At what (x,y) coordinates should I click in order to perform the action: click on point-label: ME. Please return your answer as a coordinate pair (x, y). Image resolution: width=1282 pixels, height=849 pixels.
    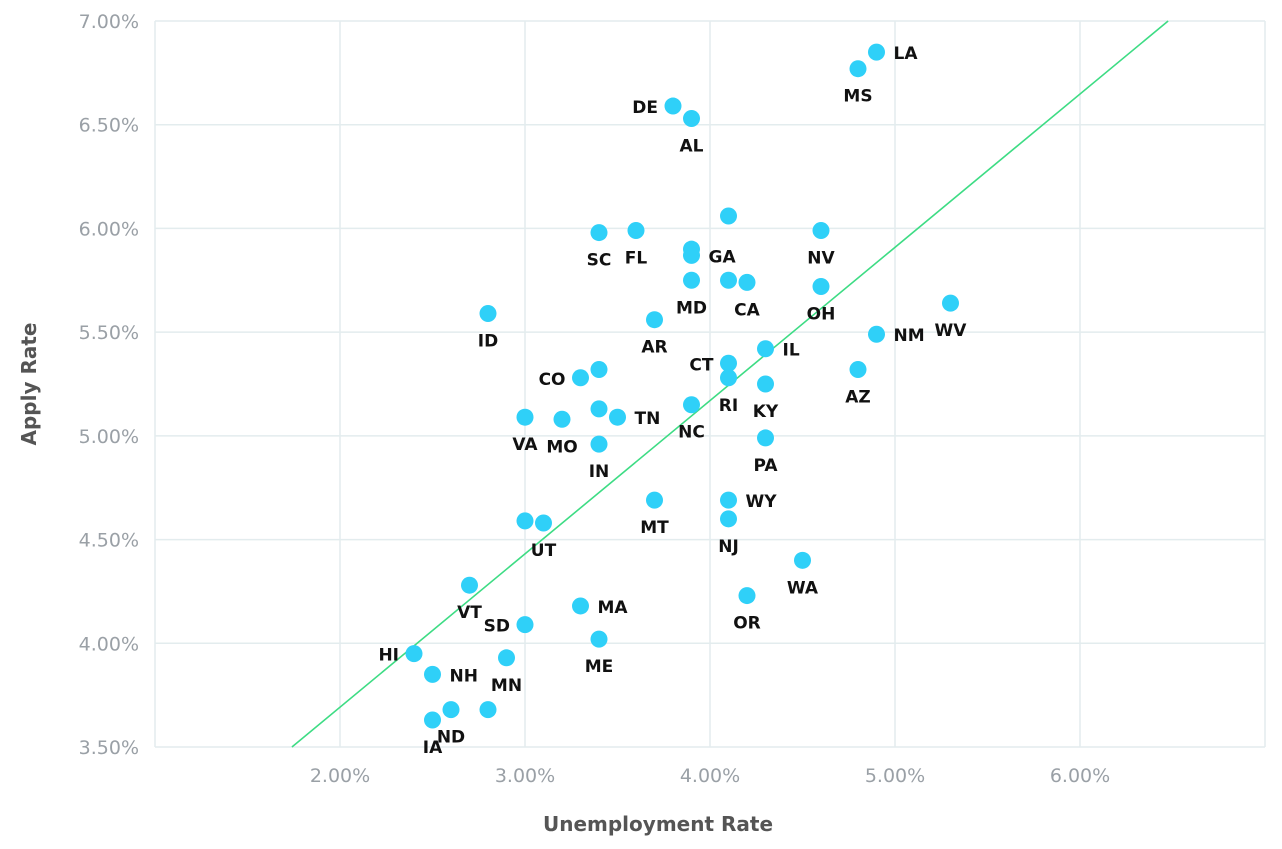
    Looking at the image, I should click on (599, 667).